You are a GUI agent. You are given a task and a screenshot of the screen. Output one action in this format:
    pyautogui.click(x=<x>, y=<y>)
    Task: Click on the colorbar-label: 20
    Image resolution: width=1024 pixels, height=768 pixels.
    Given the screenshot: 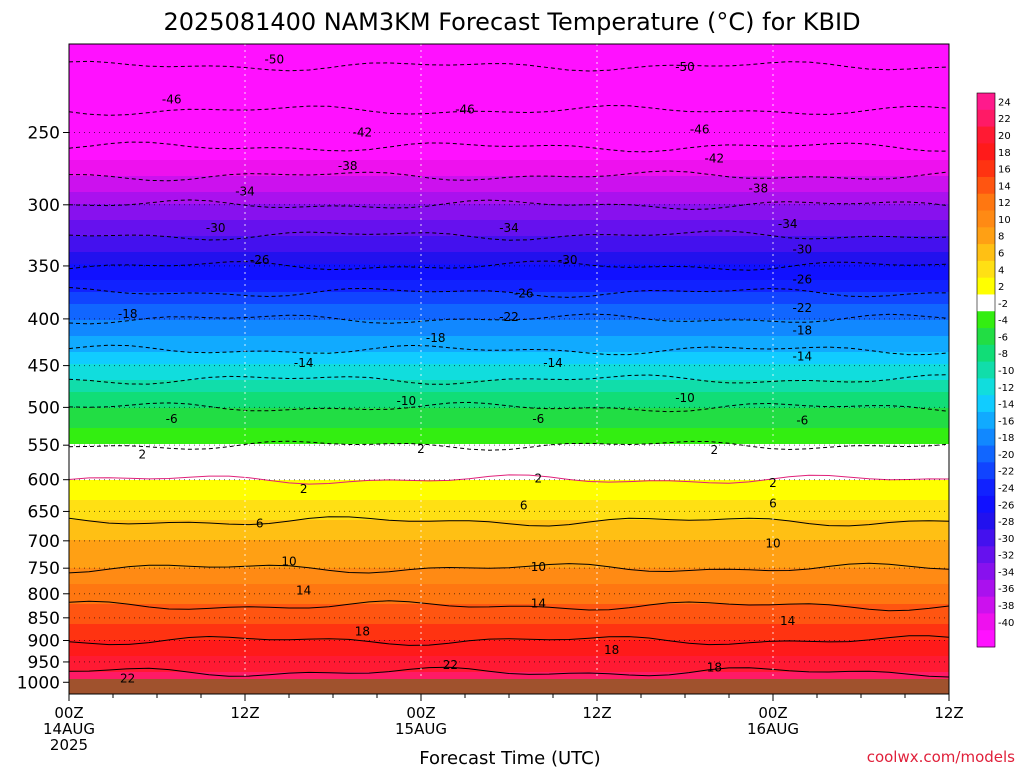 What is the action you would take?
    pyautogui.click(x=1004, y=136)
    